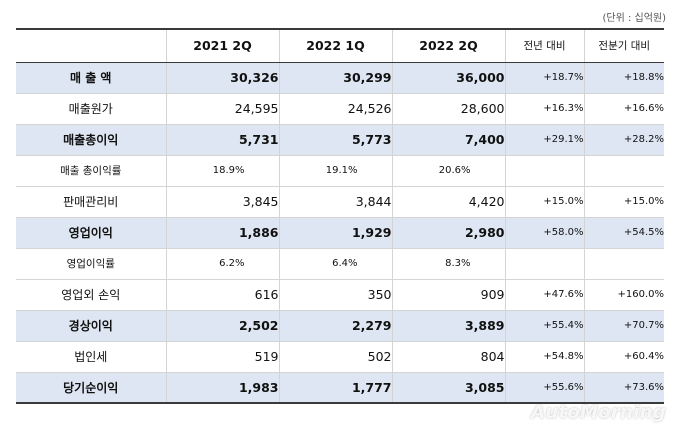 The image size is (680, 432). What do you see at coordinates (222, 388) in the screenshot?
I see `cell-2021-2q: 1,983` at bounding box center [222, 388].